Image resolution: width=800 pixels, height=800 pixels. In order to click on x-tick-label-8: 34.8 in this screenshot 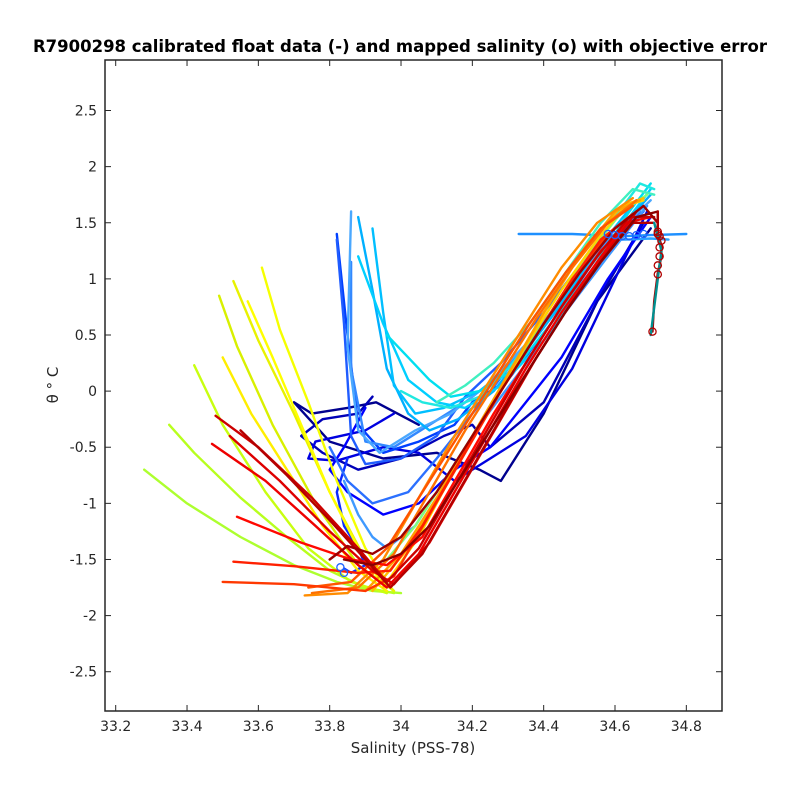, I will do `click(686, 727)`.